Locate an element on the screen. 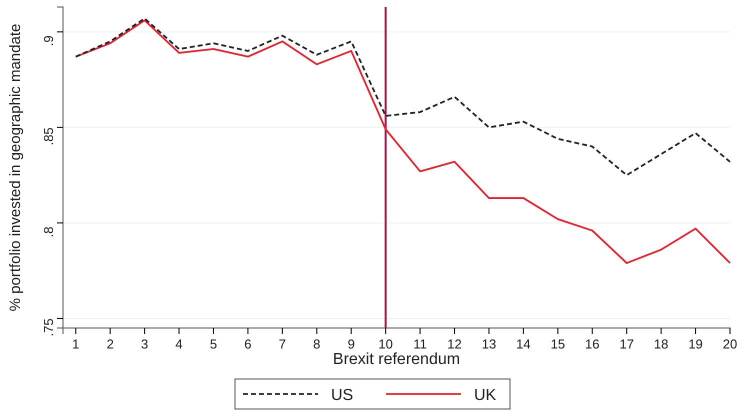 The image size is (745, 412). y-axis-title: % portfolio invested in geographic mandate is located at coordinates (15, 168).